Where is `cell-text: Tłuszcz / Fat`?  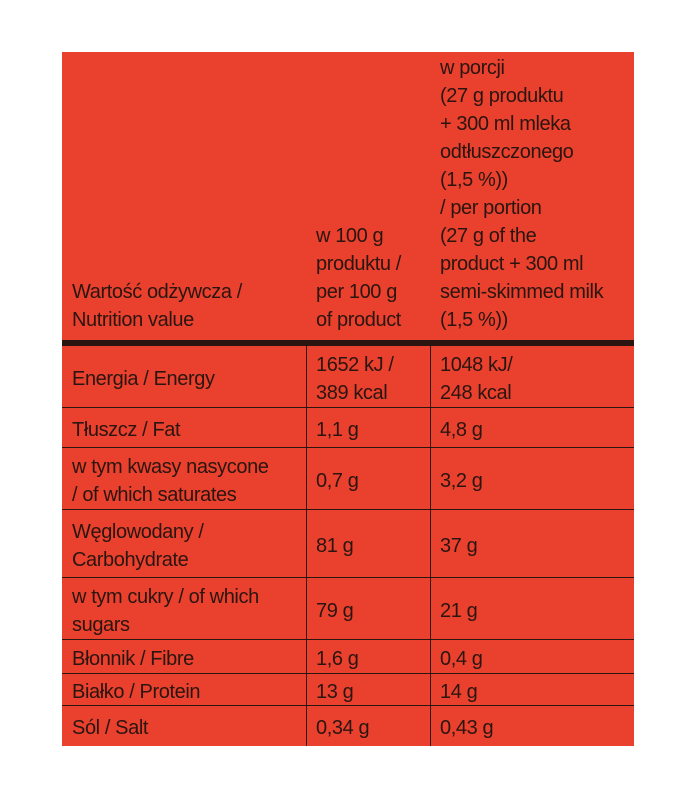
cell-text: Tłuszcz / Fat is located at coordinates (126, 430).